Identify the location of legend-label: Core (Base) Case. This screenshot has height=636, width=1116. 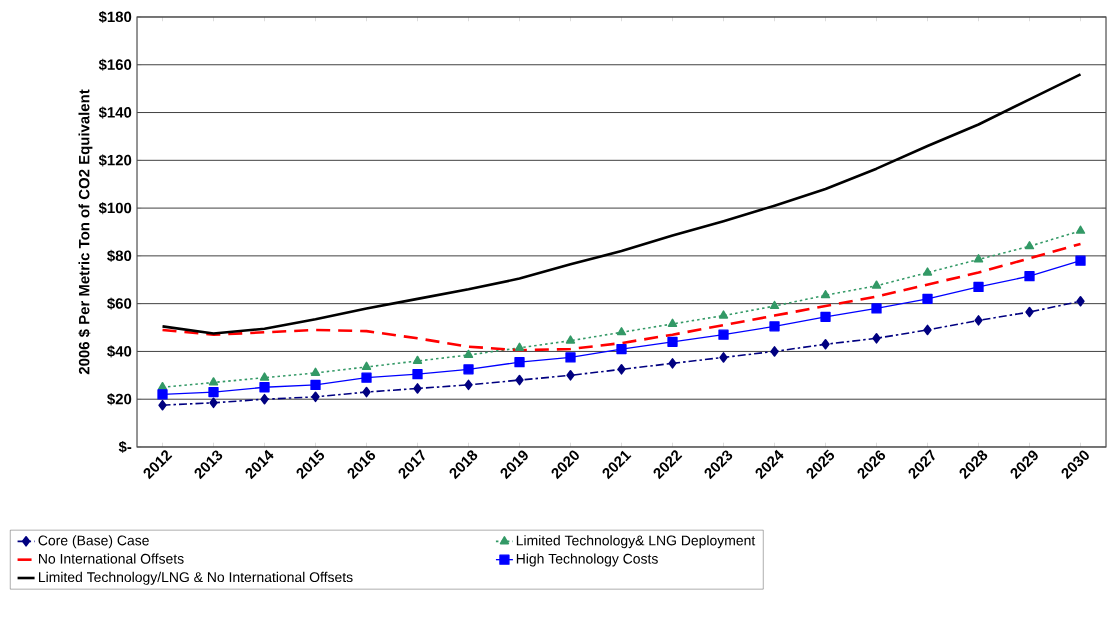
(93, 542).